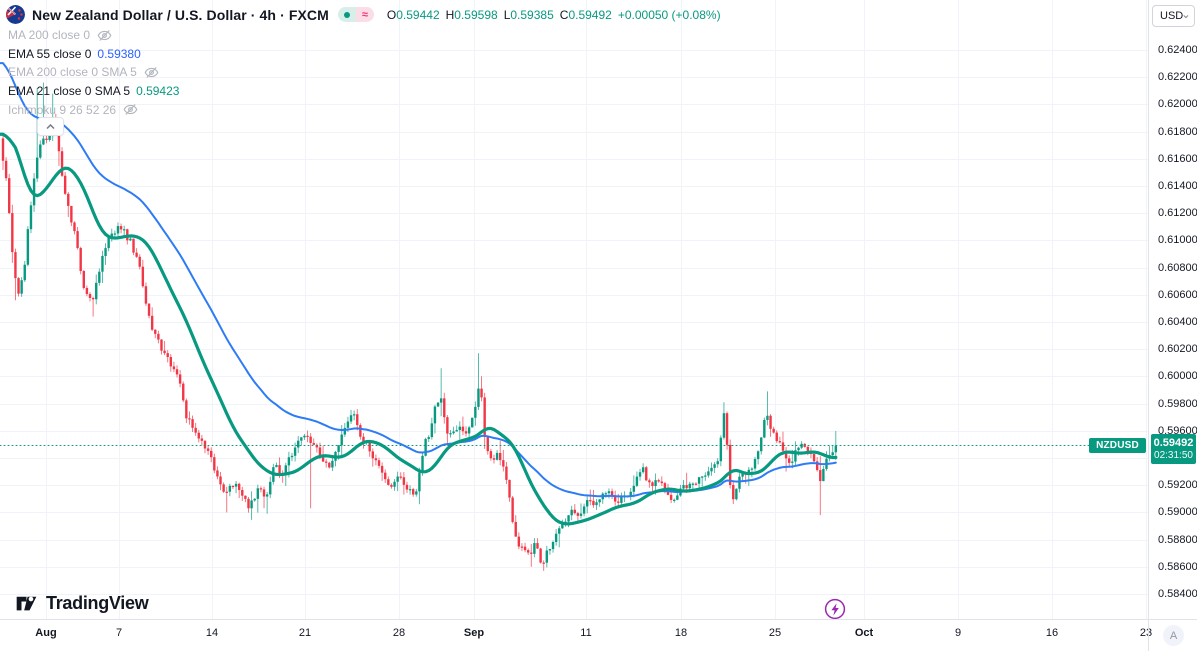 The image size is (1197, 651). I want to click on close-value: 0.59492, so click(590, 14).